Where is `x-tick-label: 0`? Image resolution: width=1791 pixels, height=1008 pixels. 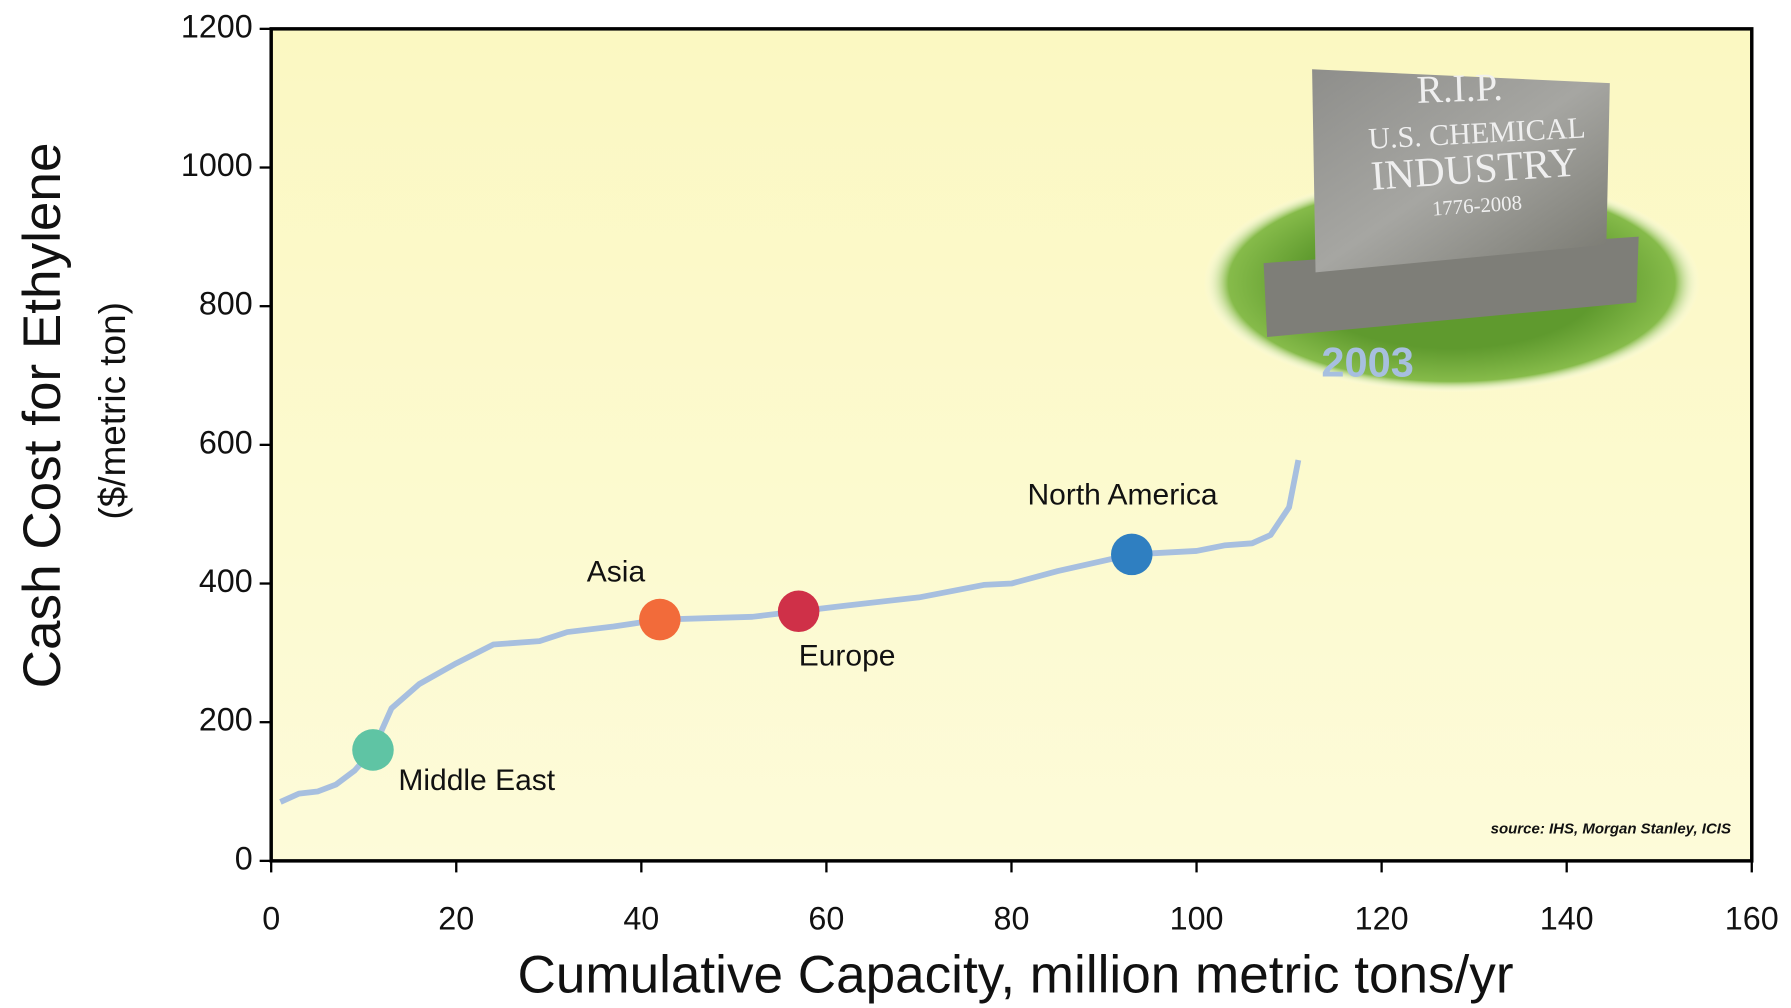 x-tick-label: 0 is located at coordinates (271, 918).